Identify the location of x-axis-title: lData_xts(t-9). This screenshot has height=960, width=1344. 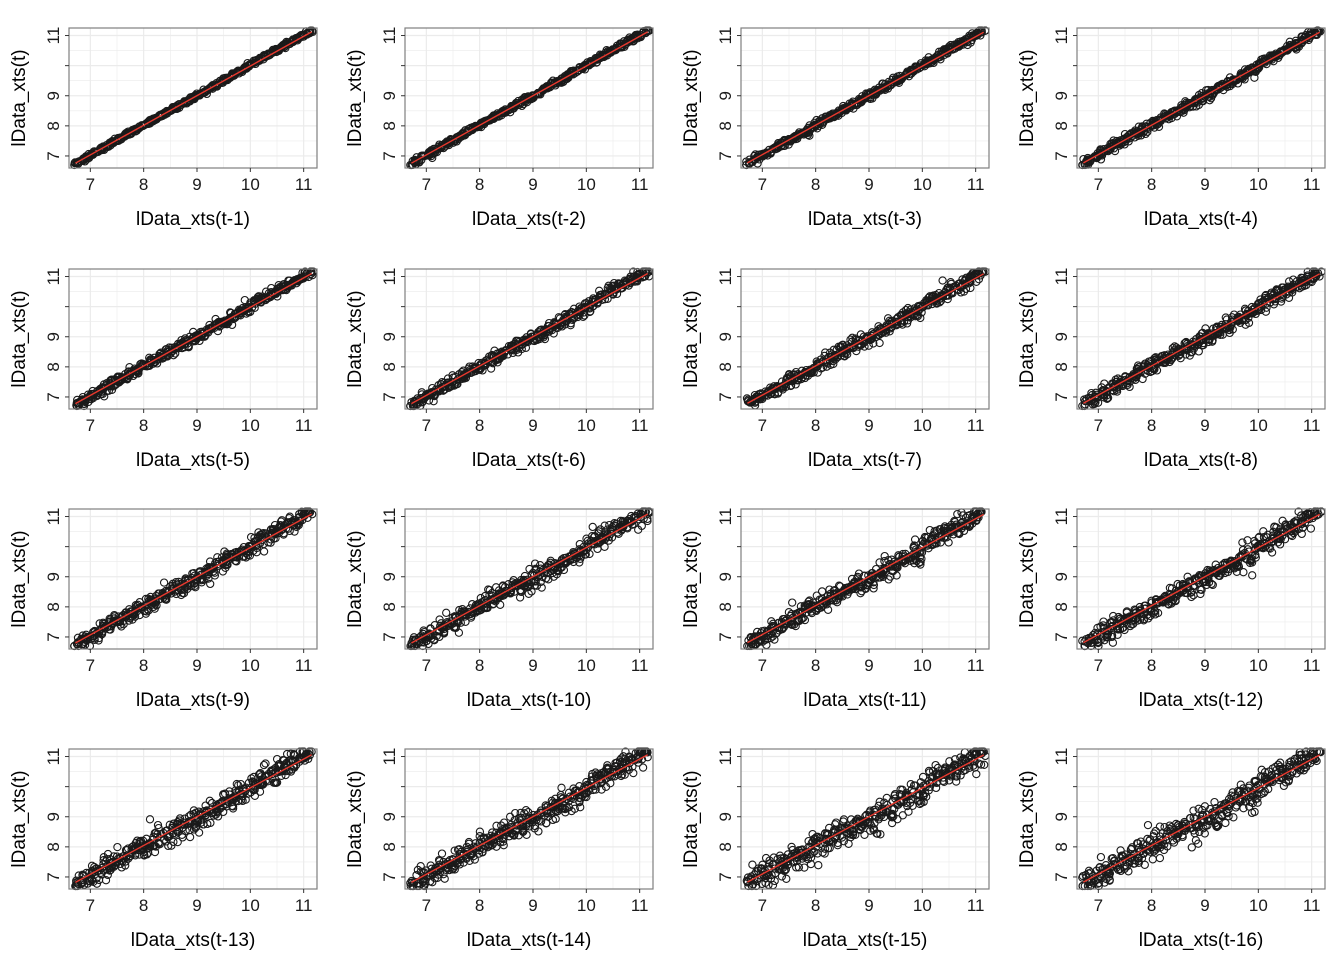
(193, 700).